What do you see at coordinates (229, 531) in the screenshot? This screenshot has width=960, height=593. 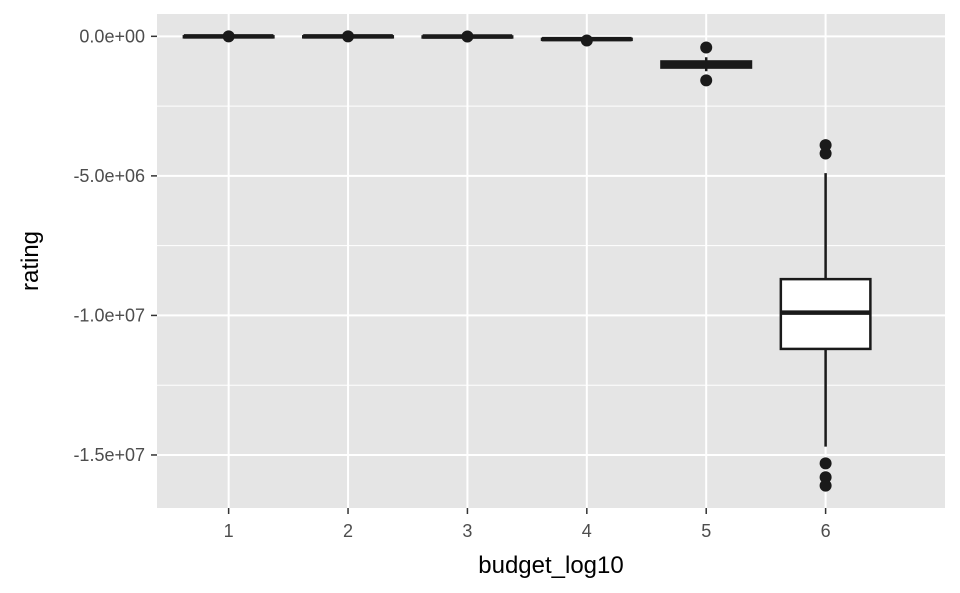 I see `x-tick-label: 1` at bounding box center [229, 531].